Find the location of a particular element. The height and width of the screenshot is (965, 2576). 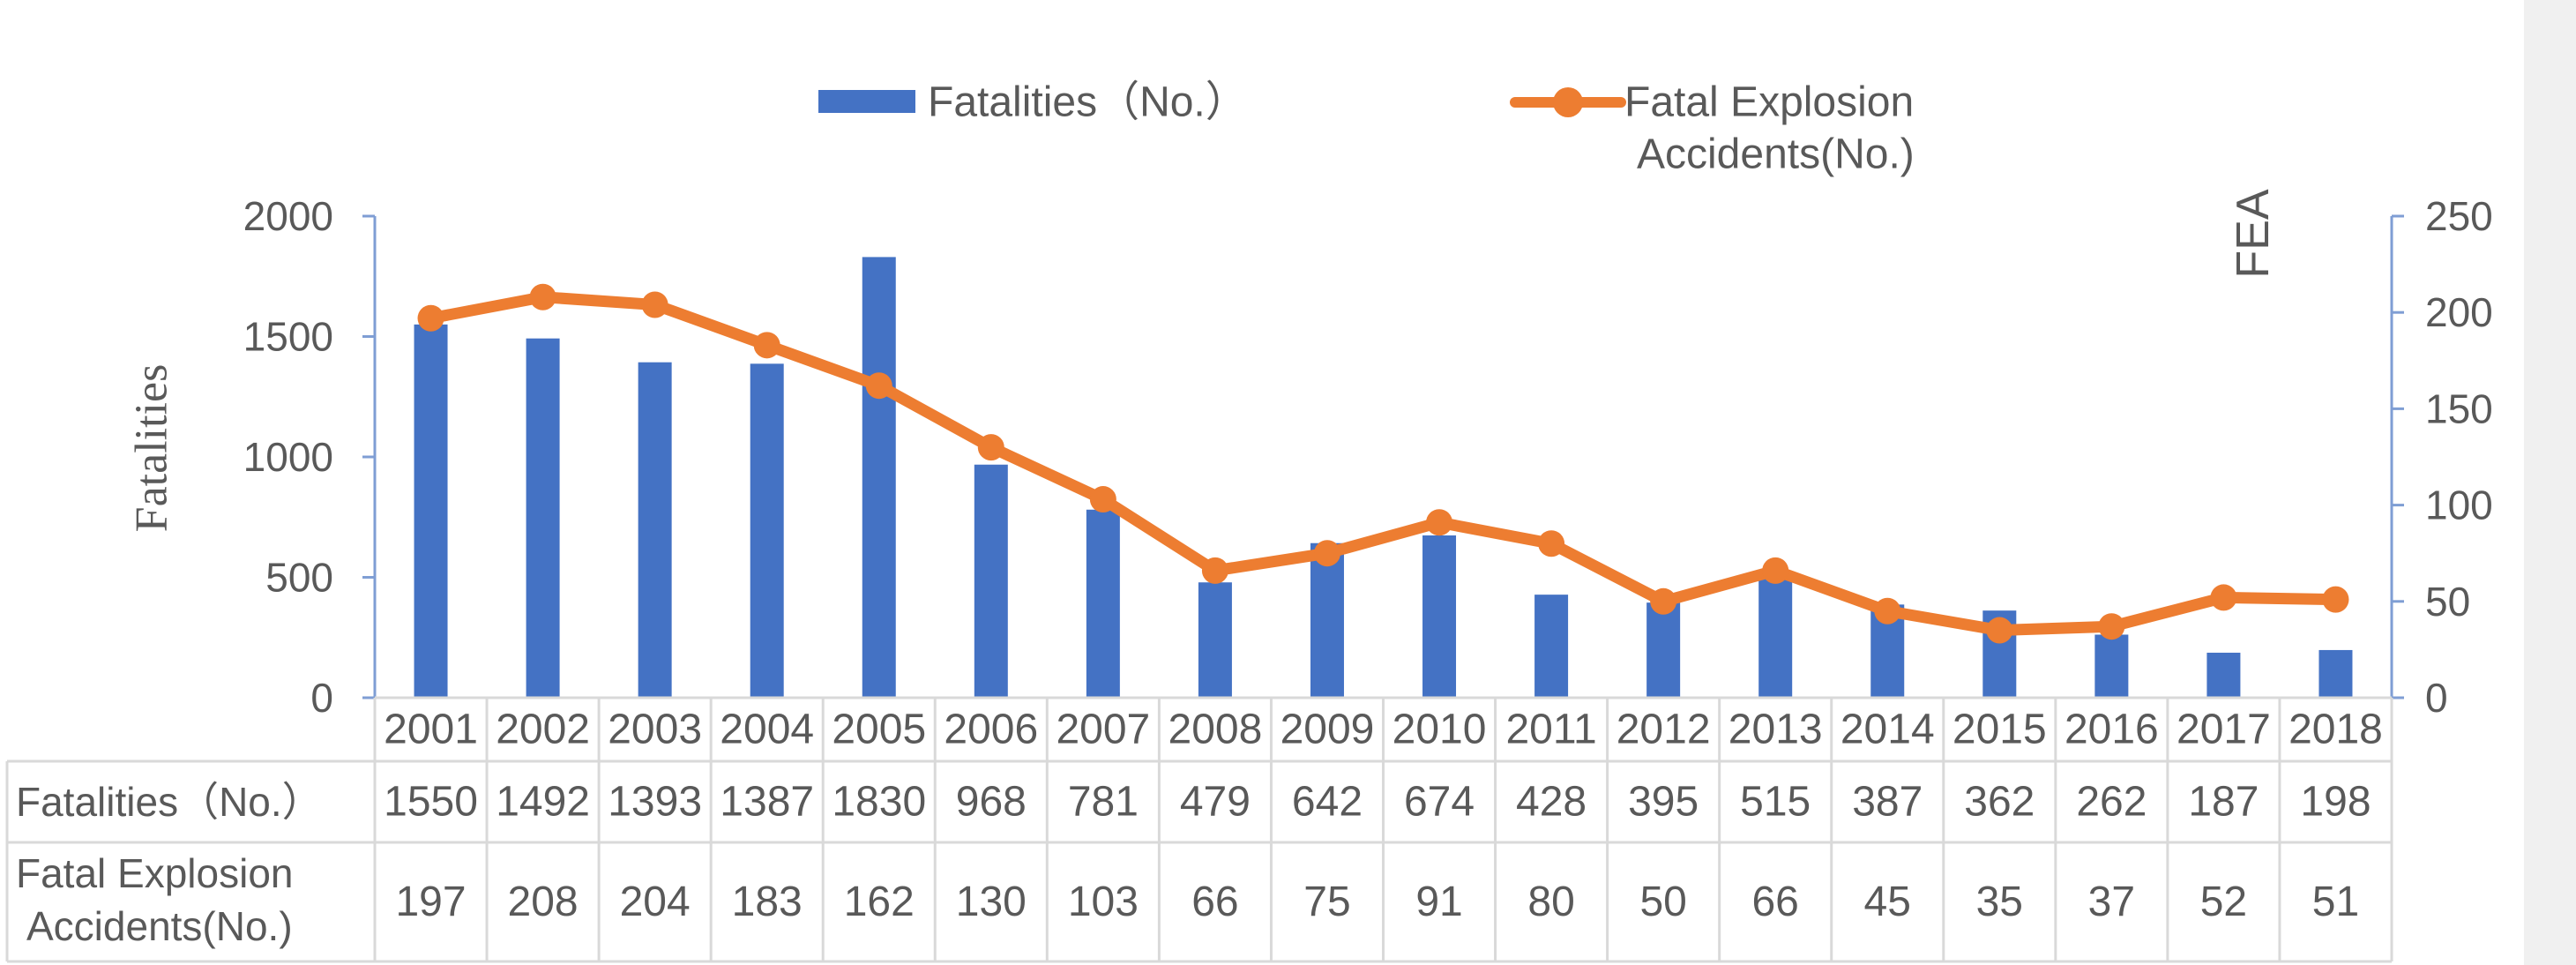

fea-point-2018 is located at coordinates (2335, 599).